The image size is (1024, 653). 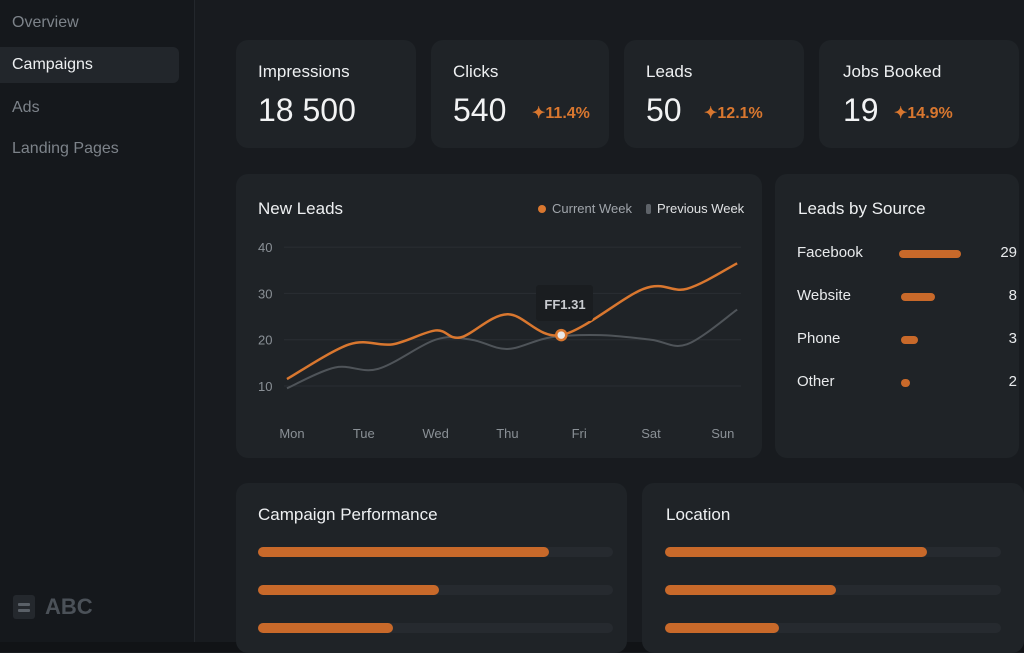 I want to click on source-label: Other, so click(x=816, y=381).